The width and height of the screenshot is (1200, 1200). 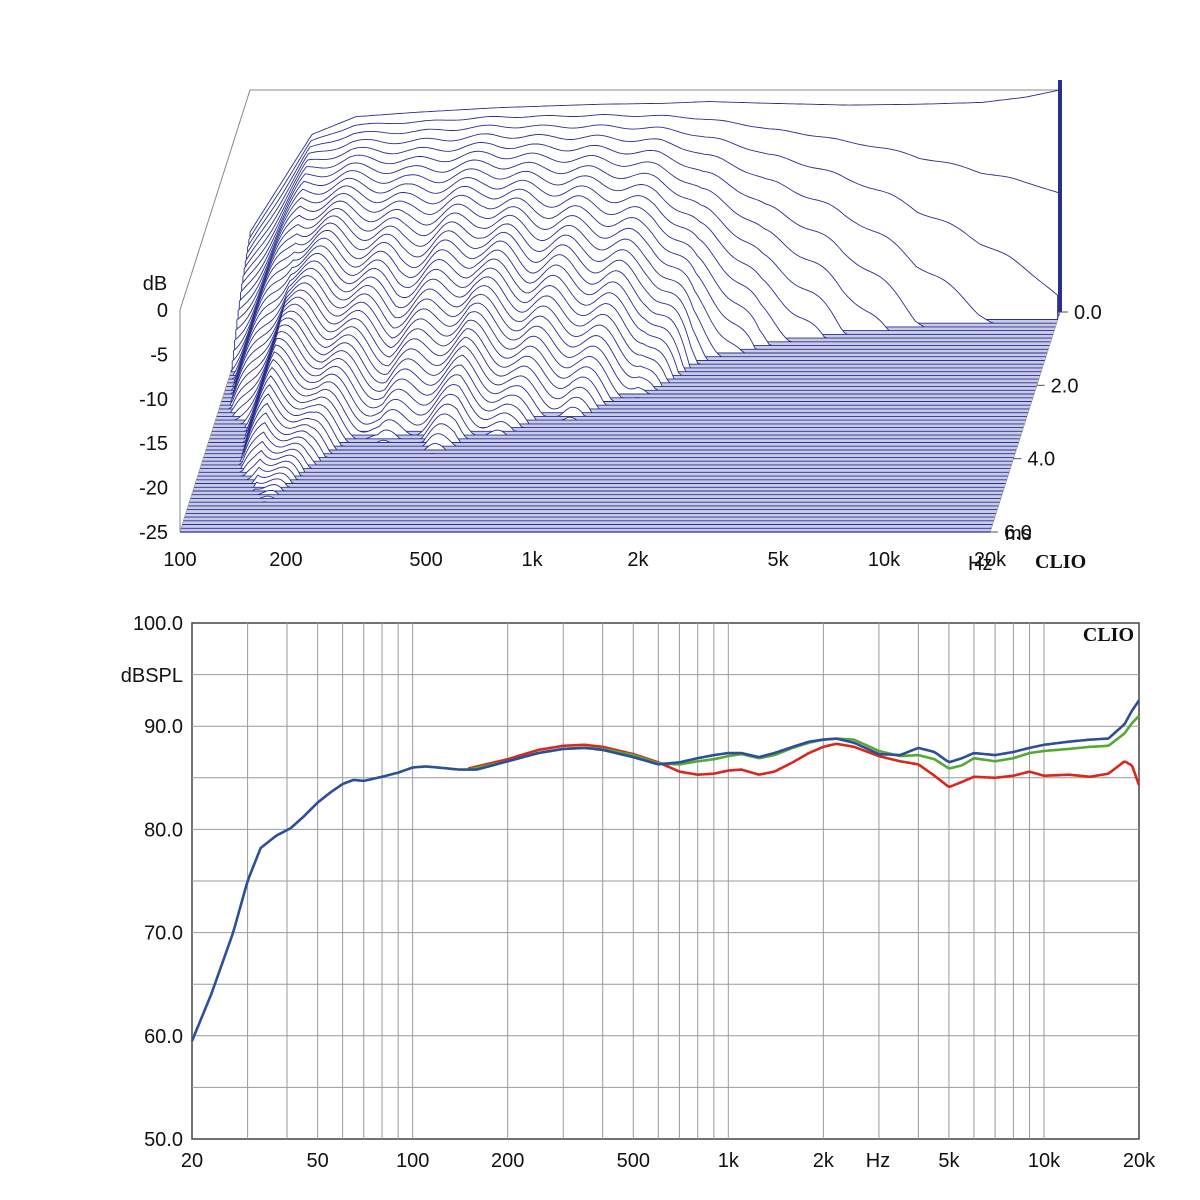 I want to click on waterfall-time-tick-label: 6.0, so click(x=1018, y=533).